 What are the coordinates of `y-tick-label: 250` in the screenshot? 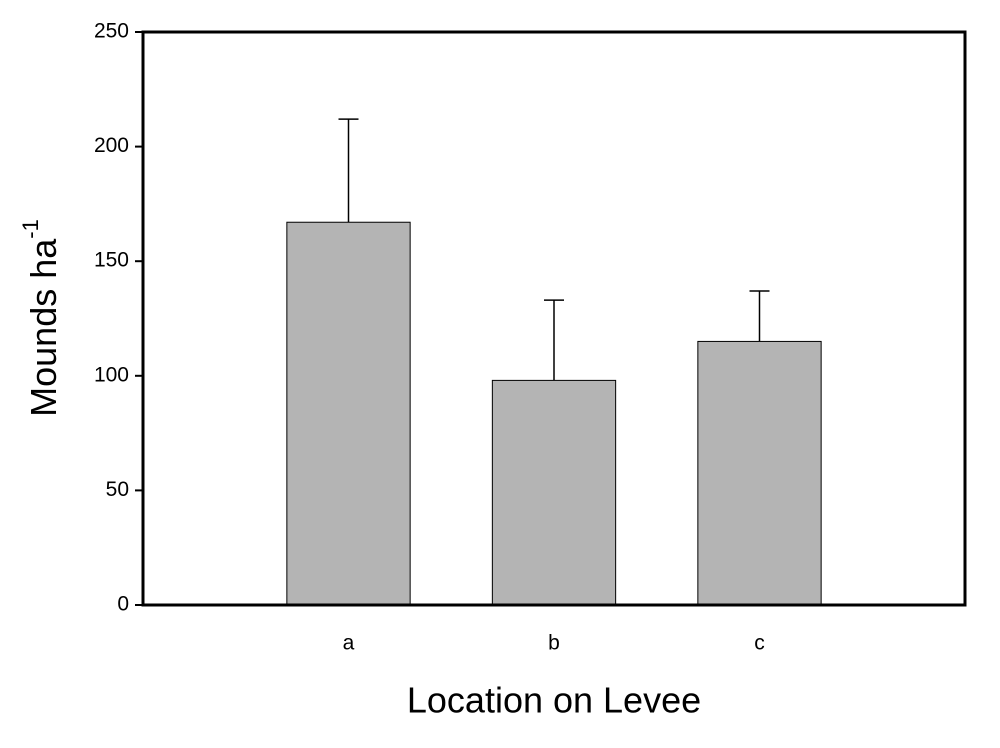 It's located at (111, 31).